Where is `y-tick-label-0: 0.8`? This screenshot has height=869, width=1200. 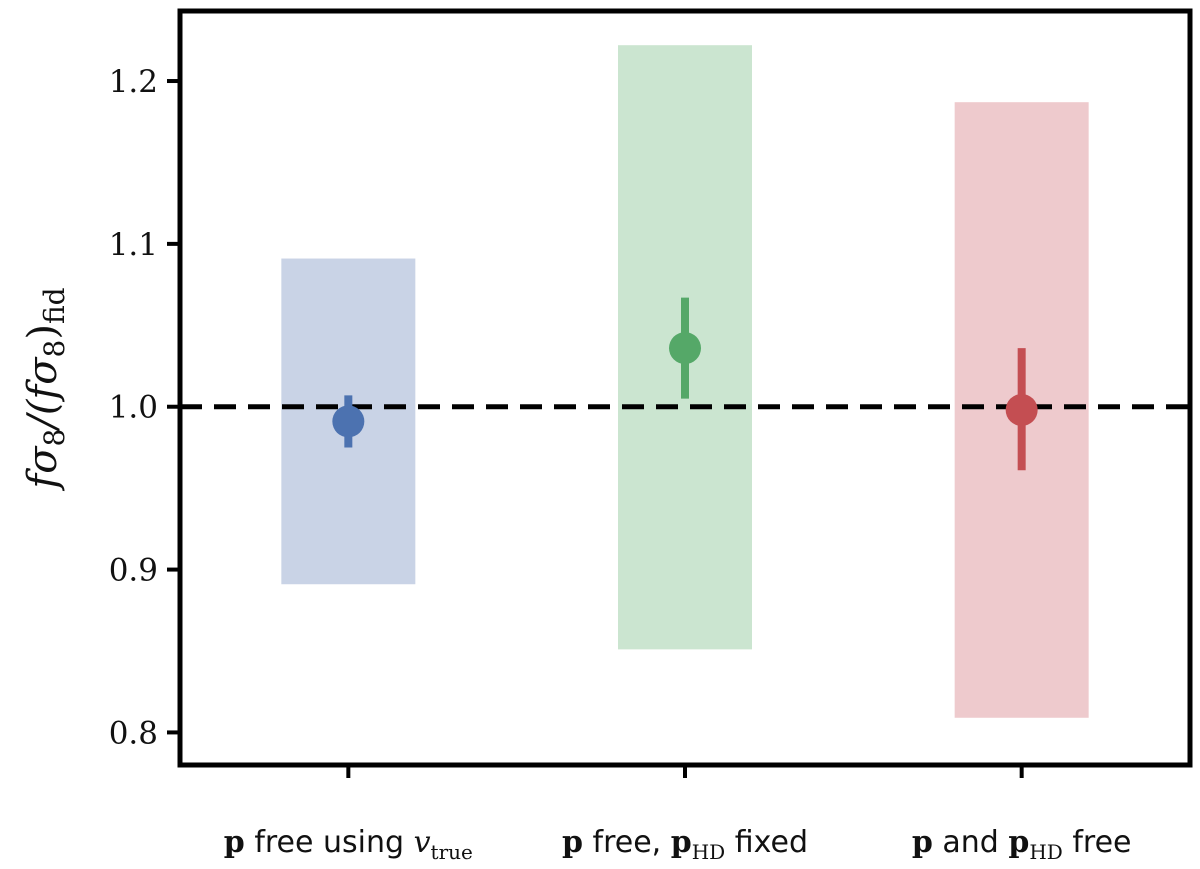 y-tick-label-0: 0.8 is located at coordinates (133, 733).